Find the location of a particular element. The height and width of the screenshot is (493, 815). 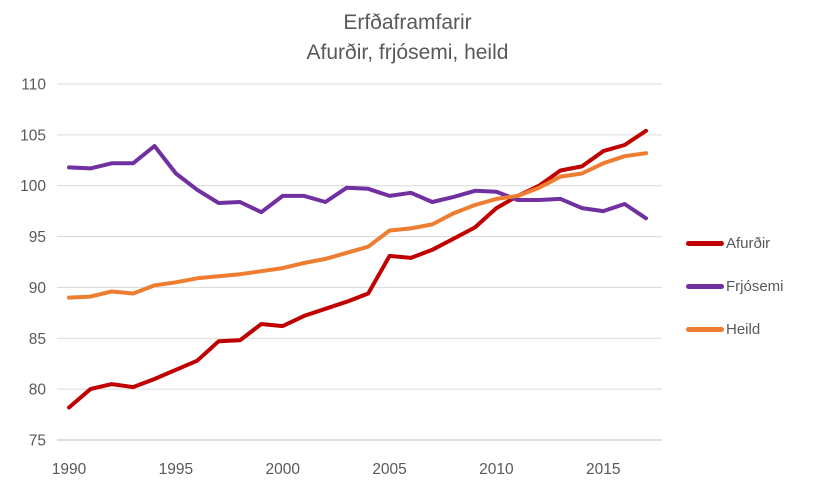

y-tick-label: 75 is located at coordinates (37, 441).